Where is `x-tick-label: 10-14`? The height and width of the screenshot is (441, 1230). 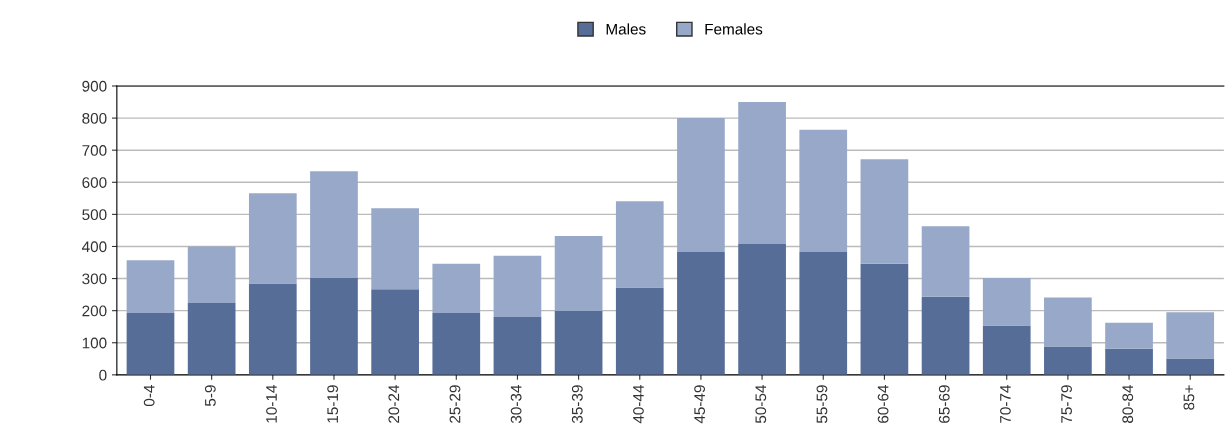 x-tick-label: 10-14 is located at coordinates (271, 404).